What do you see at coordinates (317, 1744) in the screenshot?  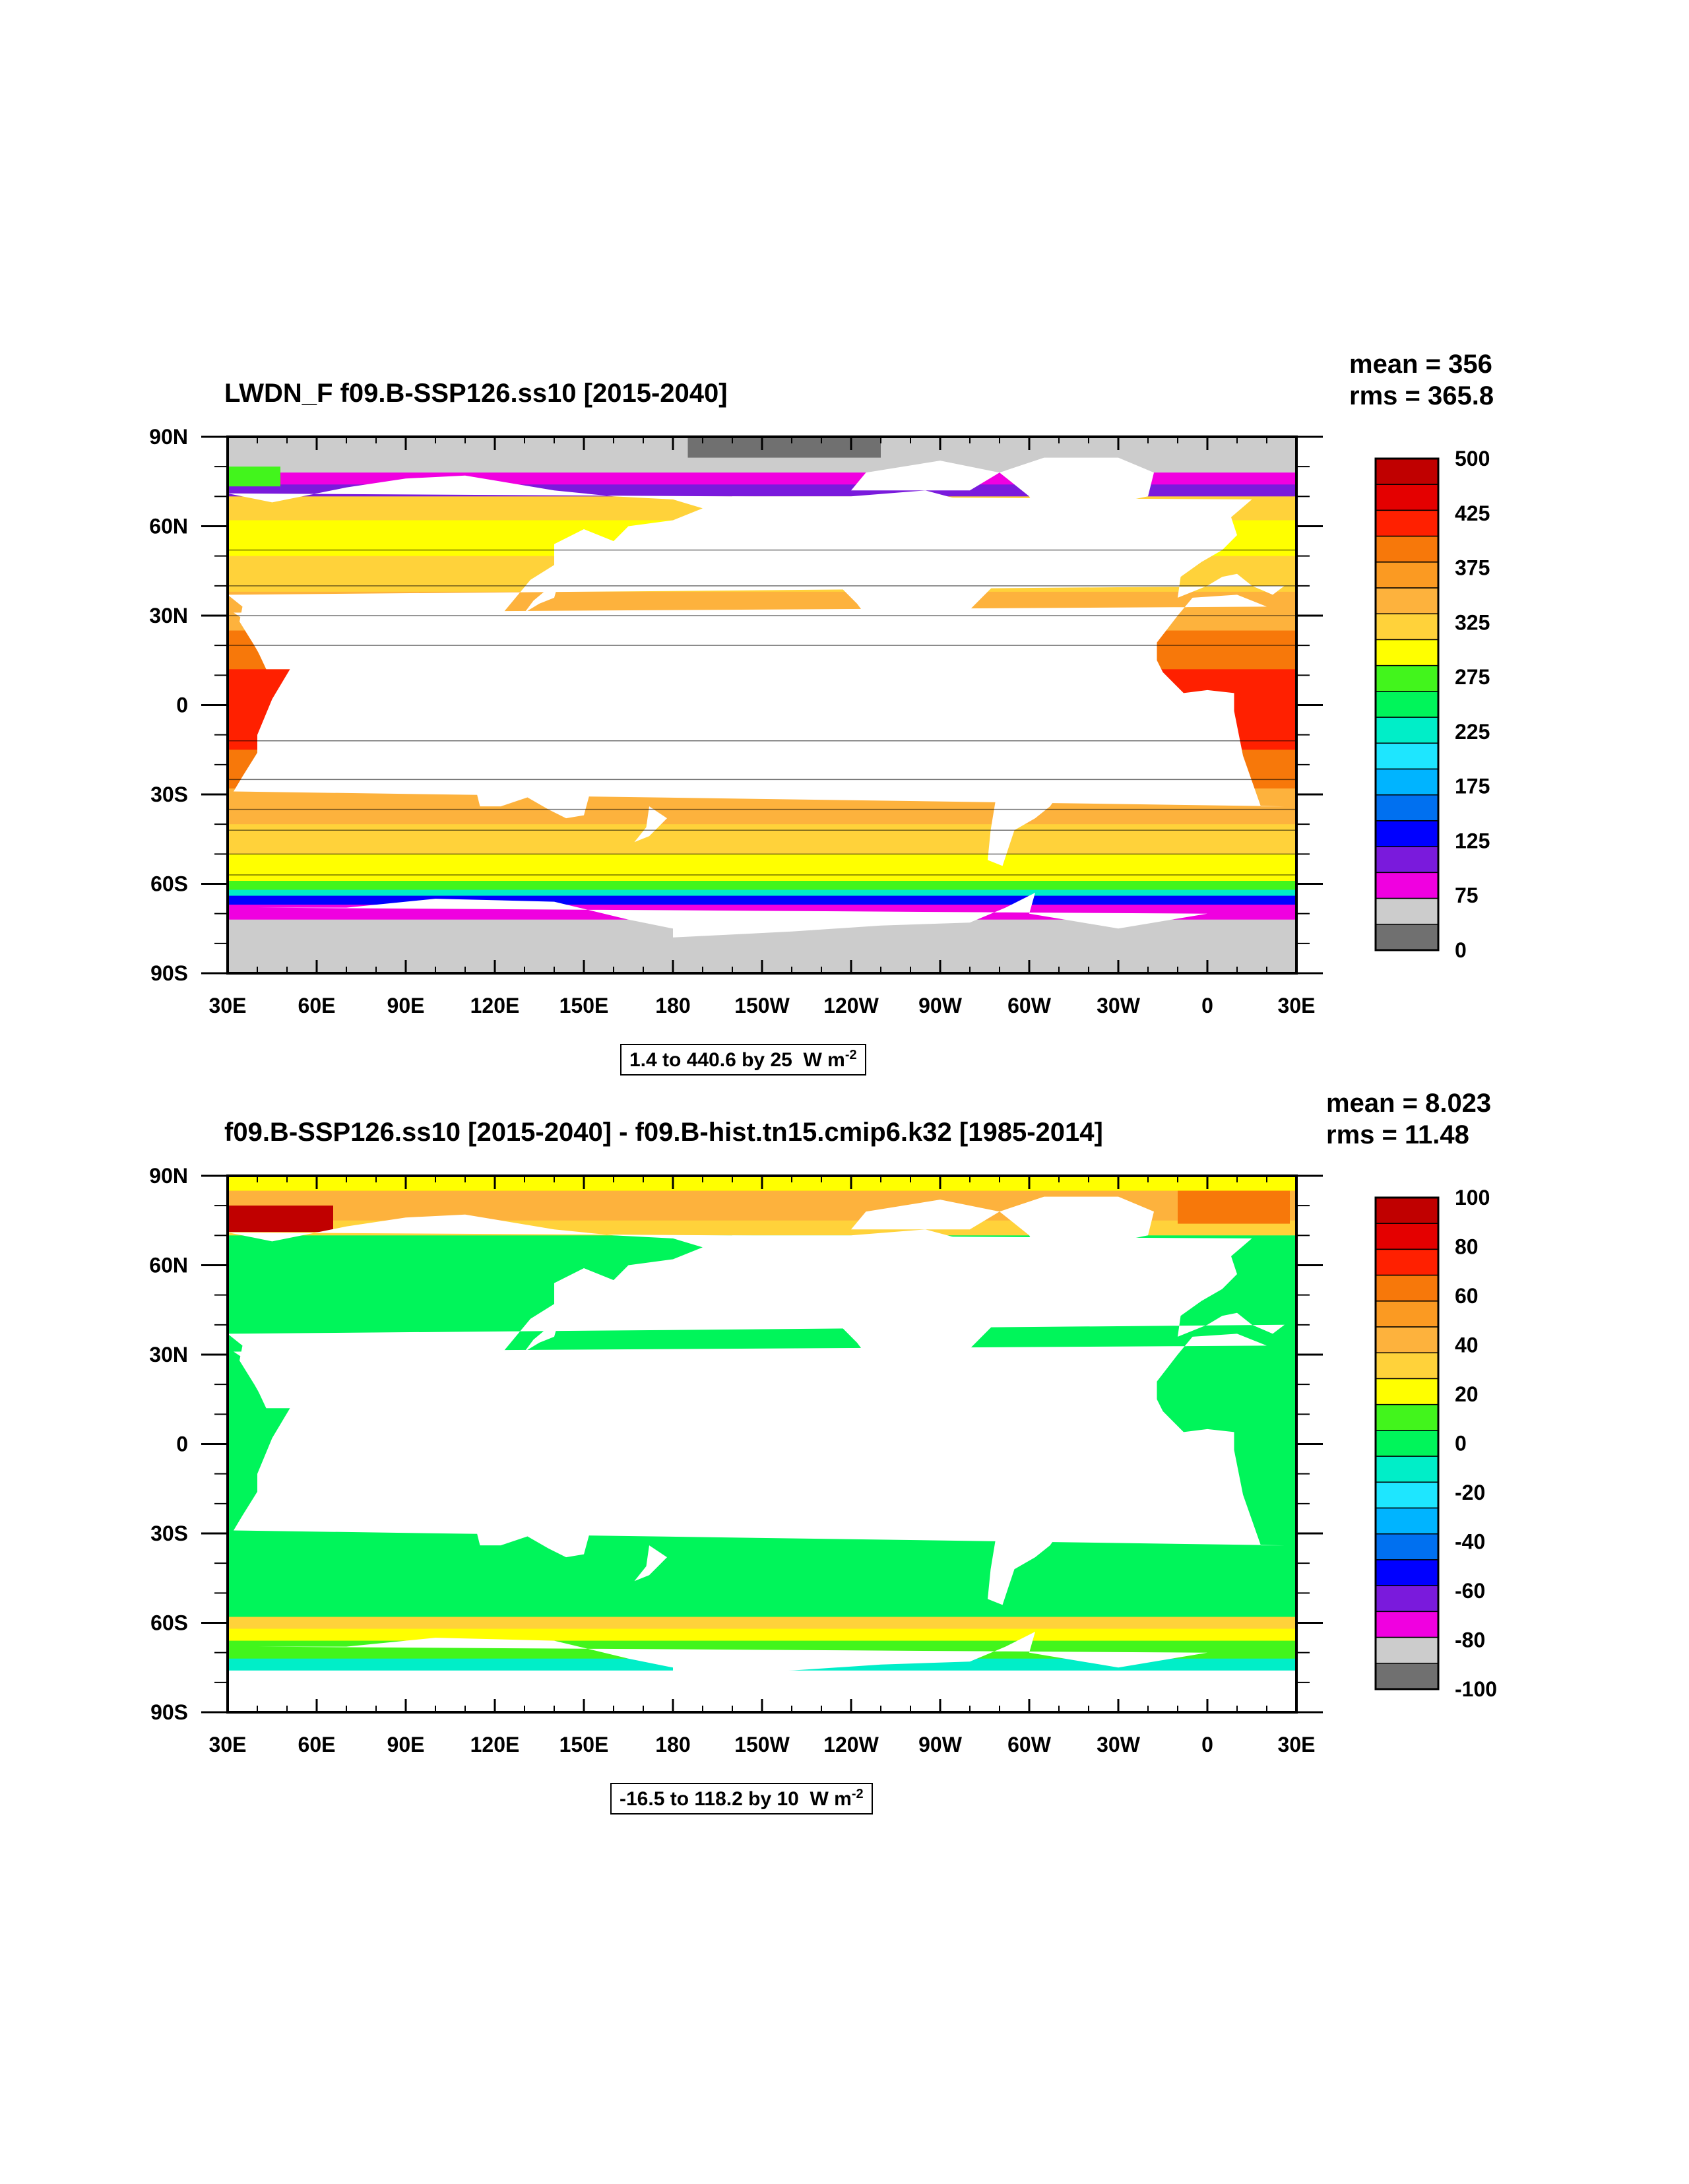 I see `x-tick-label: 60E` at bounding box center [317, 1744].